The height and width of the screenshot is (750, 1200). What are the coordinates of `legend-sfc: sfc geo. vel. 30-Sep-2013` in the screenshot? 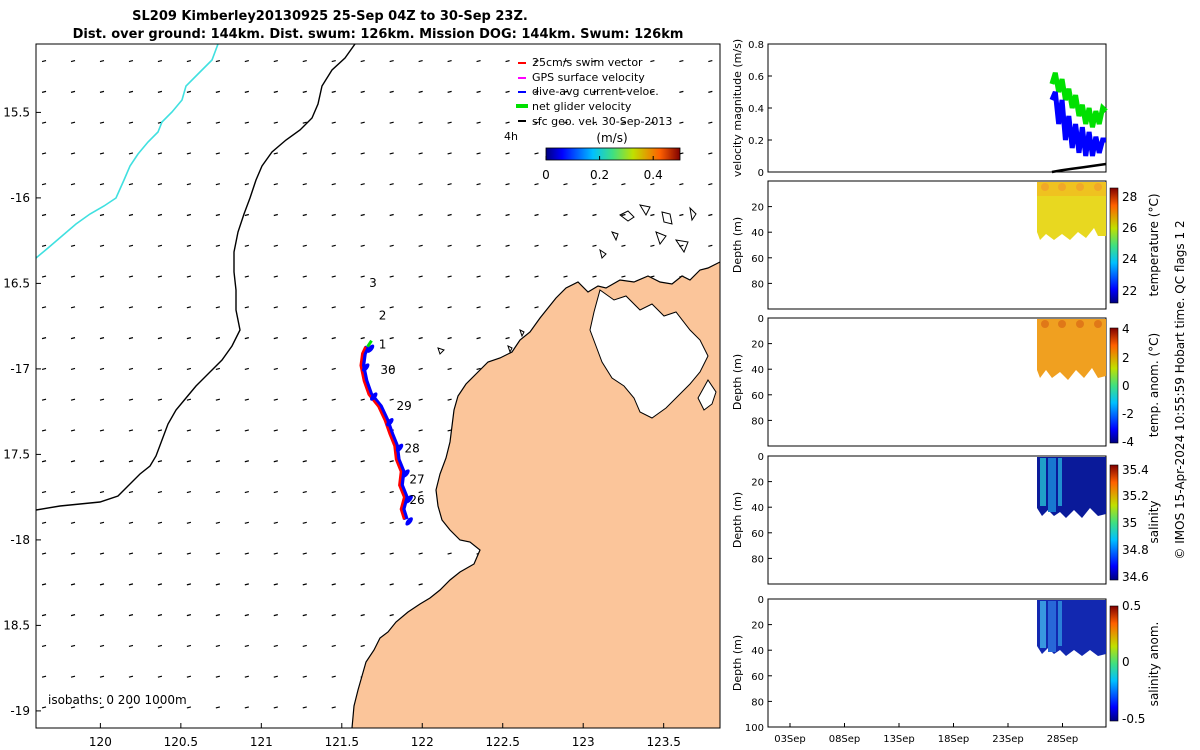 It's located at (602, 121).